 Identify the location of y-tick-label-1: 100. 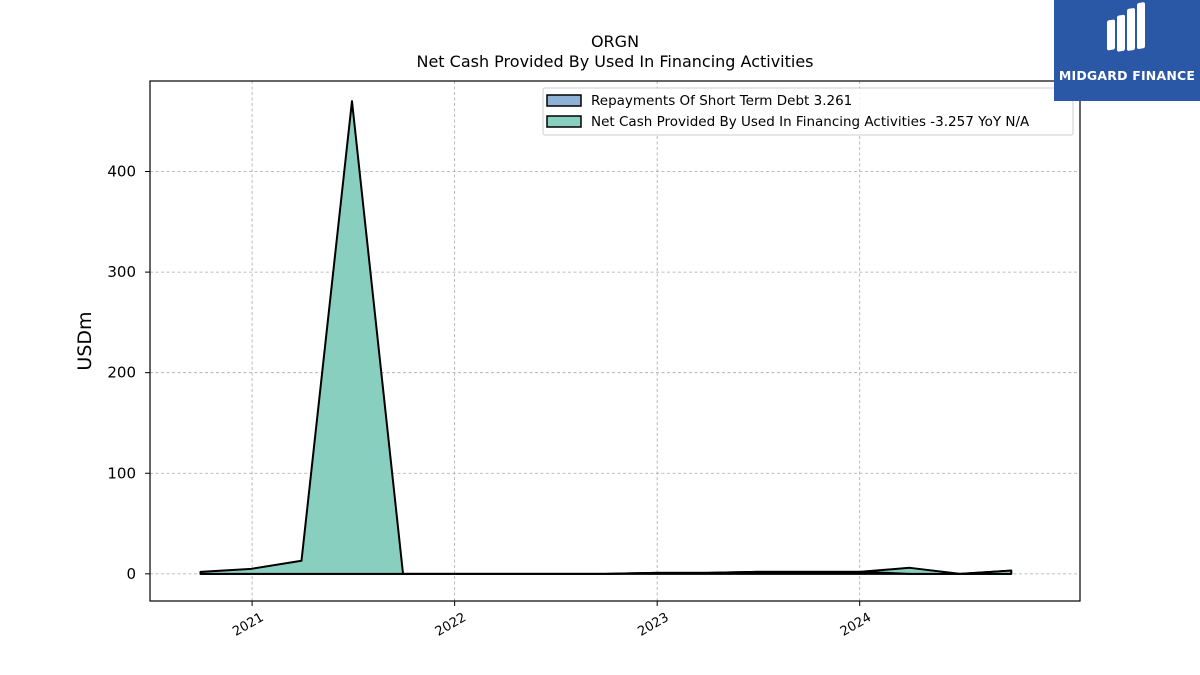
(121, 473).